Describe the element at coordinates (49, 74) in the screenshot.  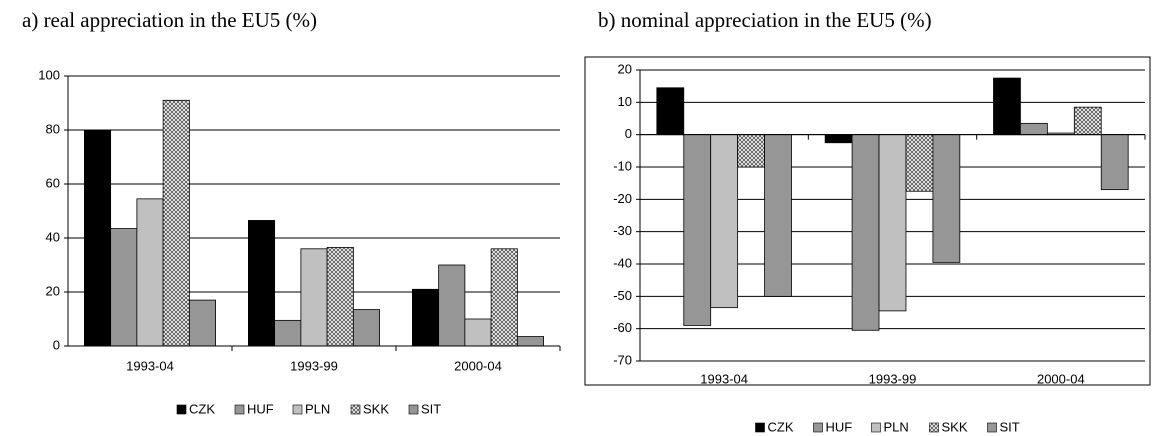
I see `y-tick-label: 100` at that location.